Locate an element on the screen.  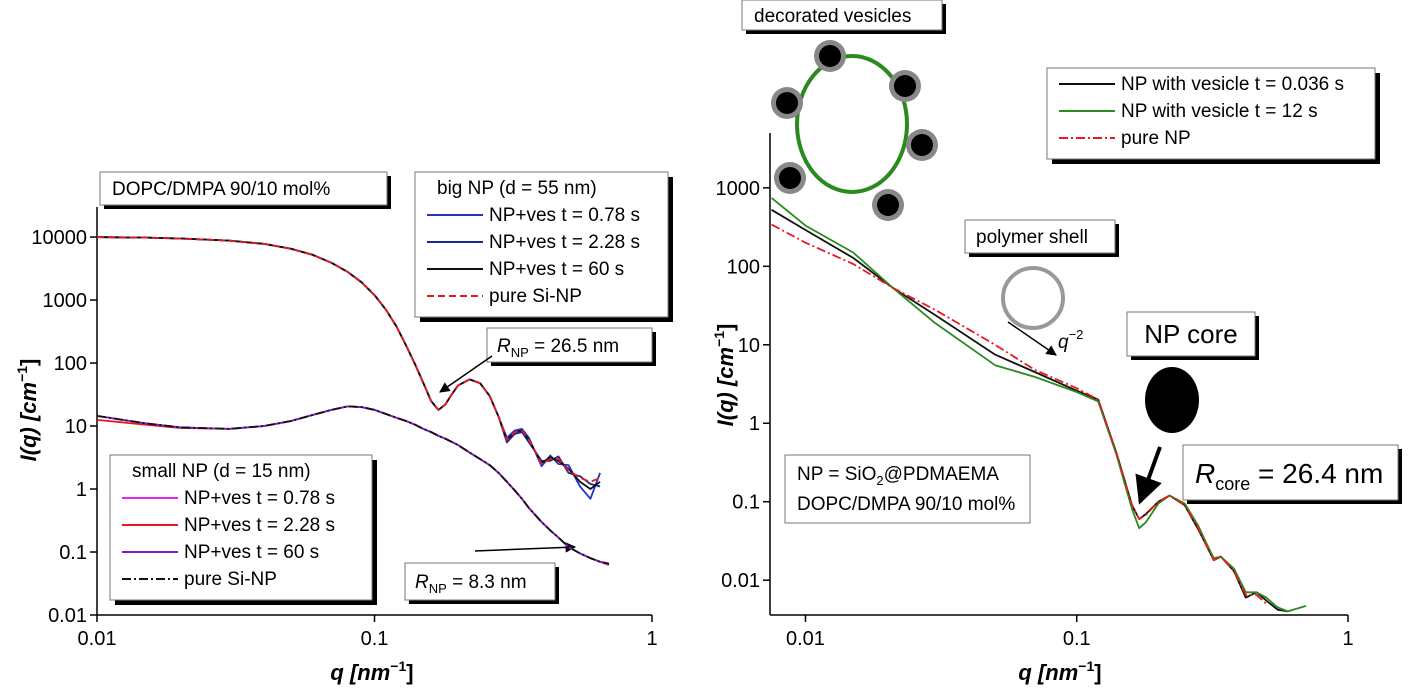
annotation: polymer shell is located at coordinates (1032, 237).